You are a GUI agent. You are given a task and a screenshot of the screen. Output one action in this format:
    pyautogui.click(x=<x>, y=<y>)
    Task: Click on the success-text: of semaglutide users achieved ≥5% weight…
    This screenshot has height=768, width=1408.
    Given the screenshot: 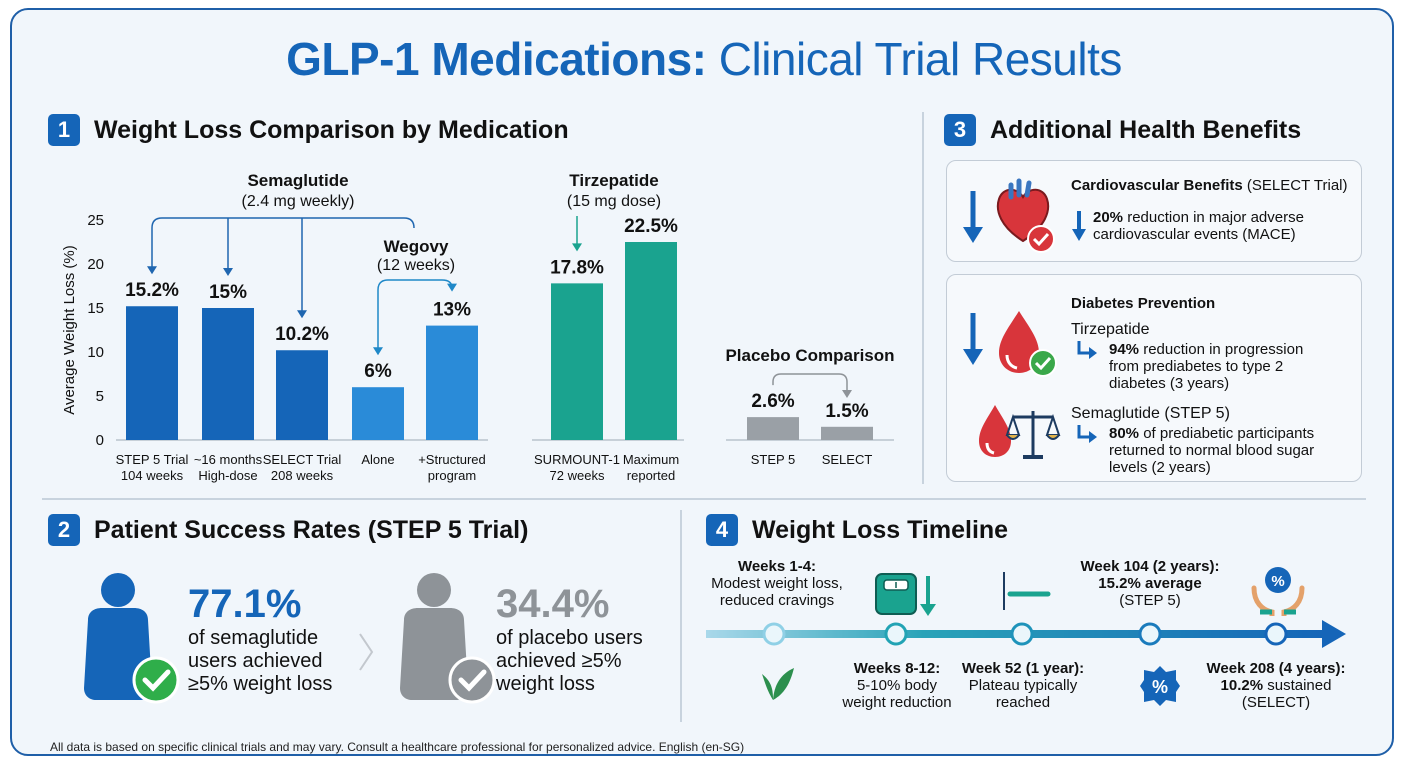 What is the action you would take?
    pyautogui.click(x=260, y=661)
    